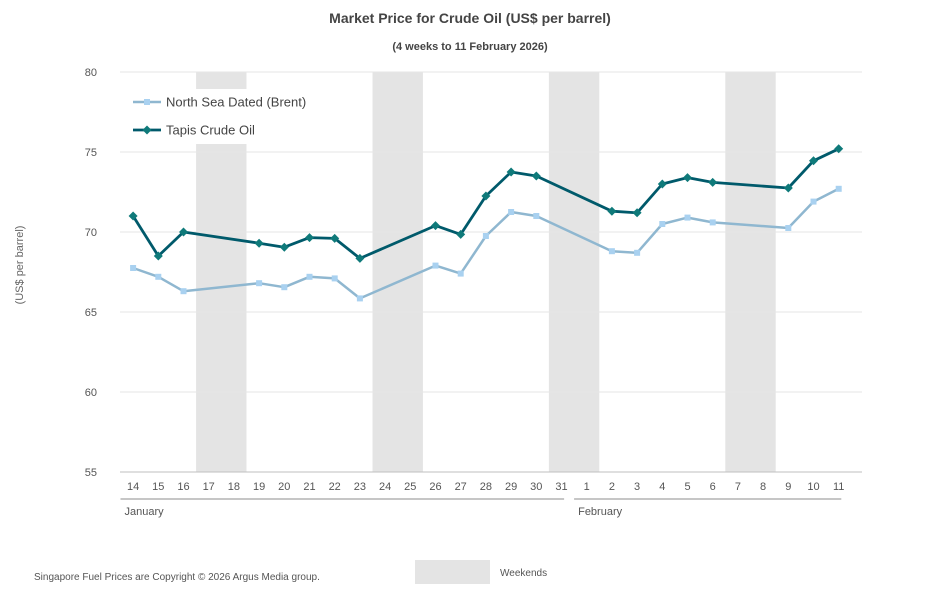 This screenshot has width=940, height=602. What do you see at coordinates (452, 572) in the screenshot?
I see `weekend-legend-swatch` at bounding box center [452, 572].